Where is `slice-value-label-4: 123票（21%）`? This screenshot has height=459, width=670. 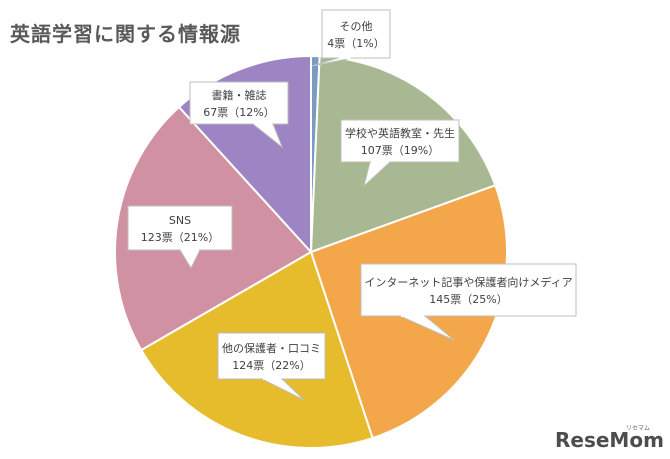 slice-value-label-4: 123票（21%） is located at coordinates (180, 237).